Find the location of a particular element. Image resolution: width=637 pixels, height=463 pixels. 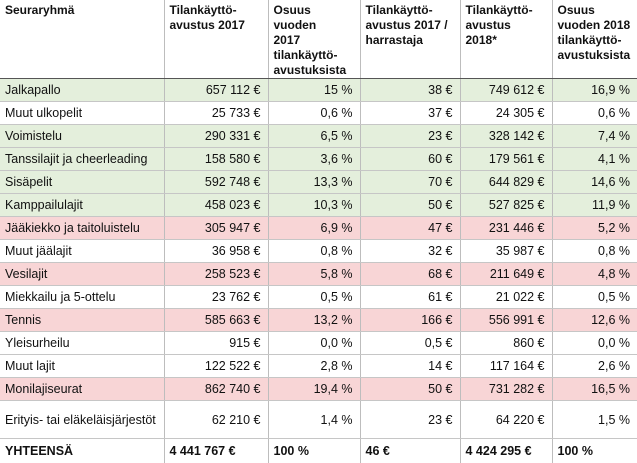

group-cell: Sisäpelit is located at coordinates (82, 182).